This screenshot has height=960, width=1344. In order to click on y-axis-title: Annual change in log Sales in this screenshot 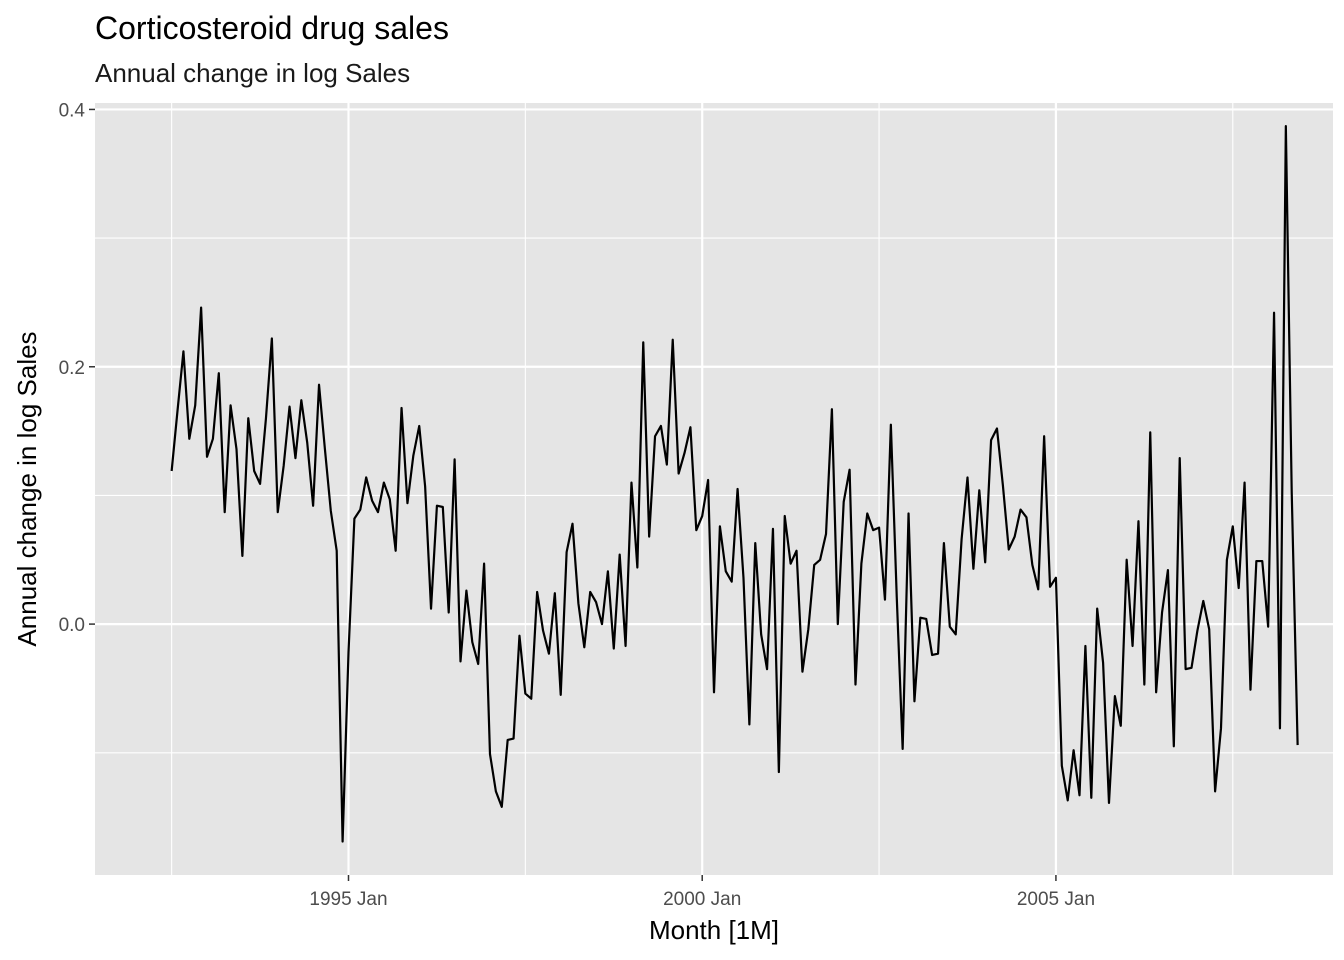, I will do `click(27, 488)`.